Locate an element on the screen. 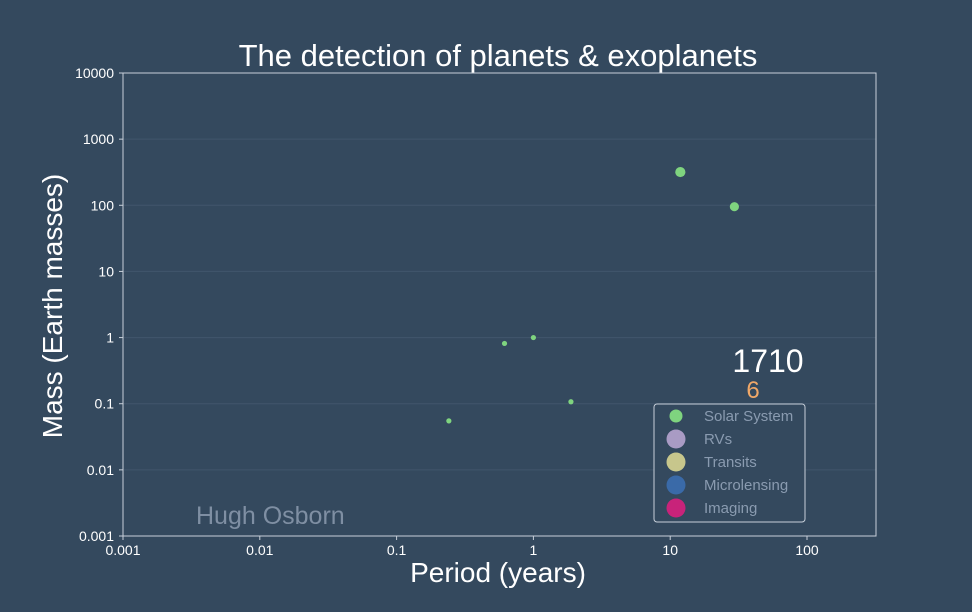 The height and width of the screenshot is (612, 972). data-points is located at coordinates (592, 295).